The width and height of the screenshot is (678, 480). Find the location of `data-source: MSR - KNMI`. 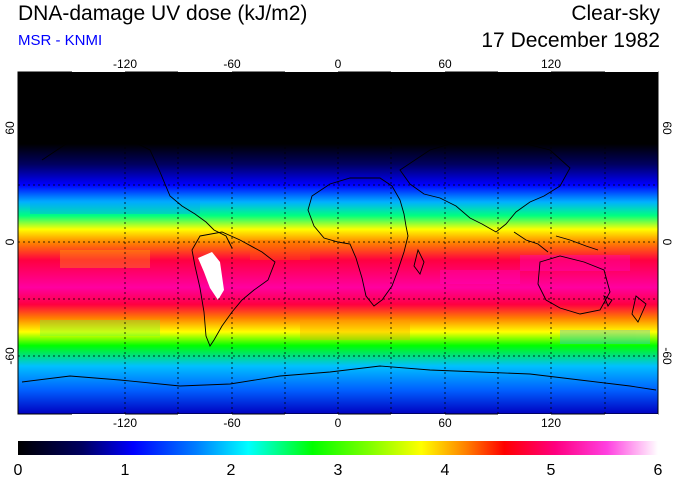

data-source: MSR - KNMI is located at coordinates (60, 40).